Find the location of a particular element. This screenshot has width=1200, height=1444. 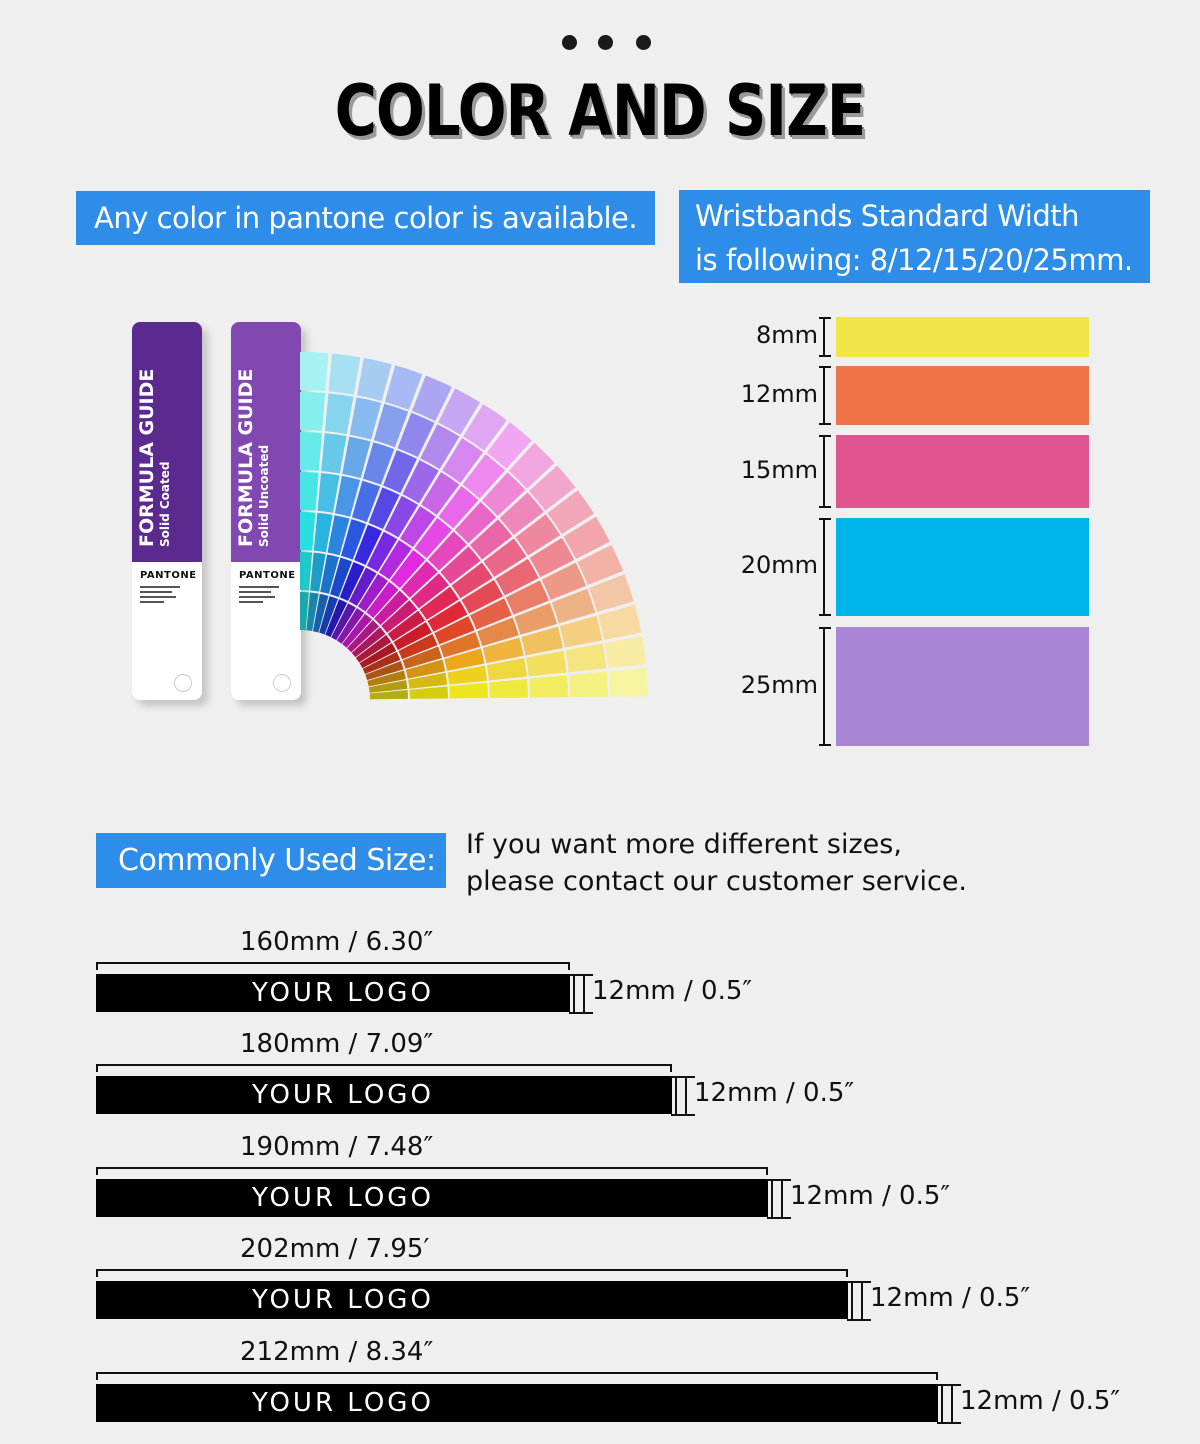

pantone-guide-uncoated: FORMULA GUIDE Solid Uncoated PANTONE is located at coordinates (266, 511).